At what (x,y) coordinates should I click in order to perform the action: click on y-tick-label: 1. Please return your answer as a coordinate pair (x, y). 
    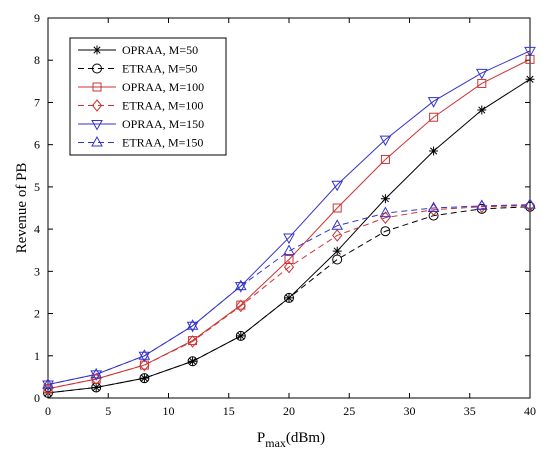
    Looking at the image, I should click on (37, 356).